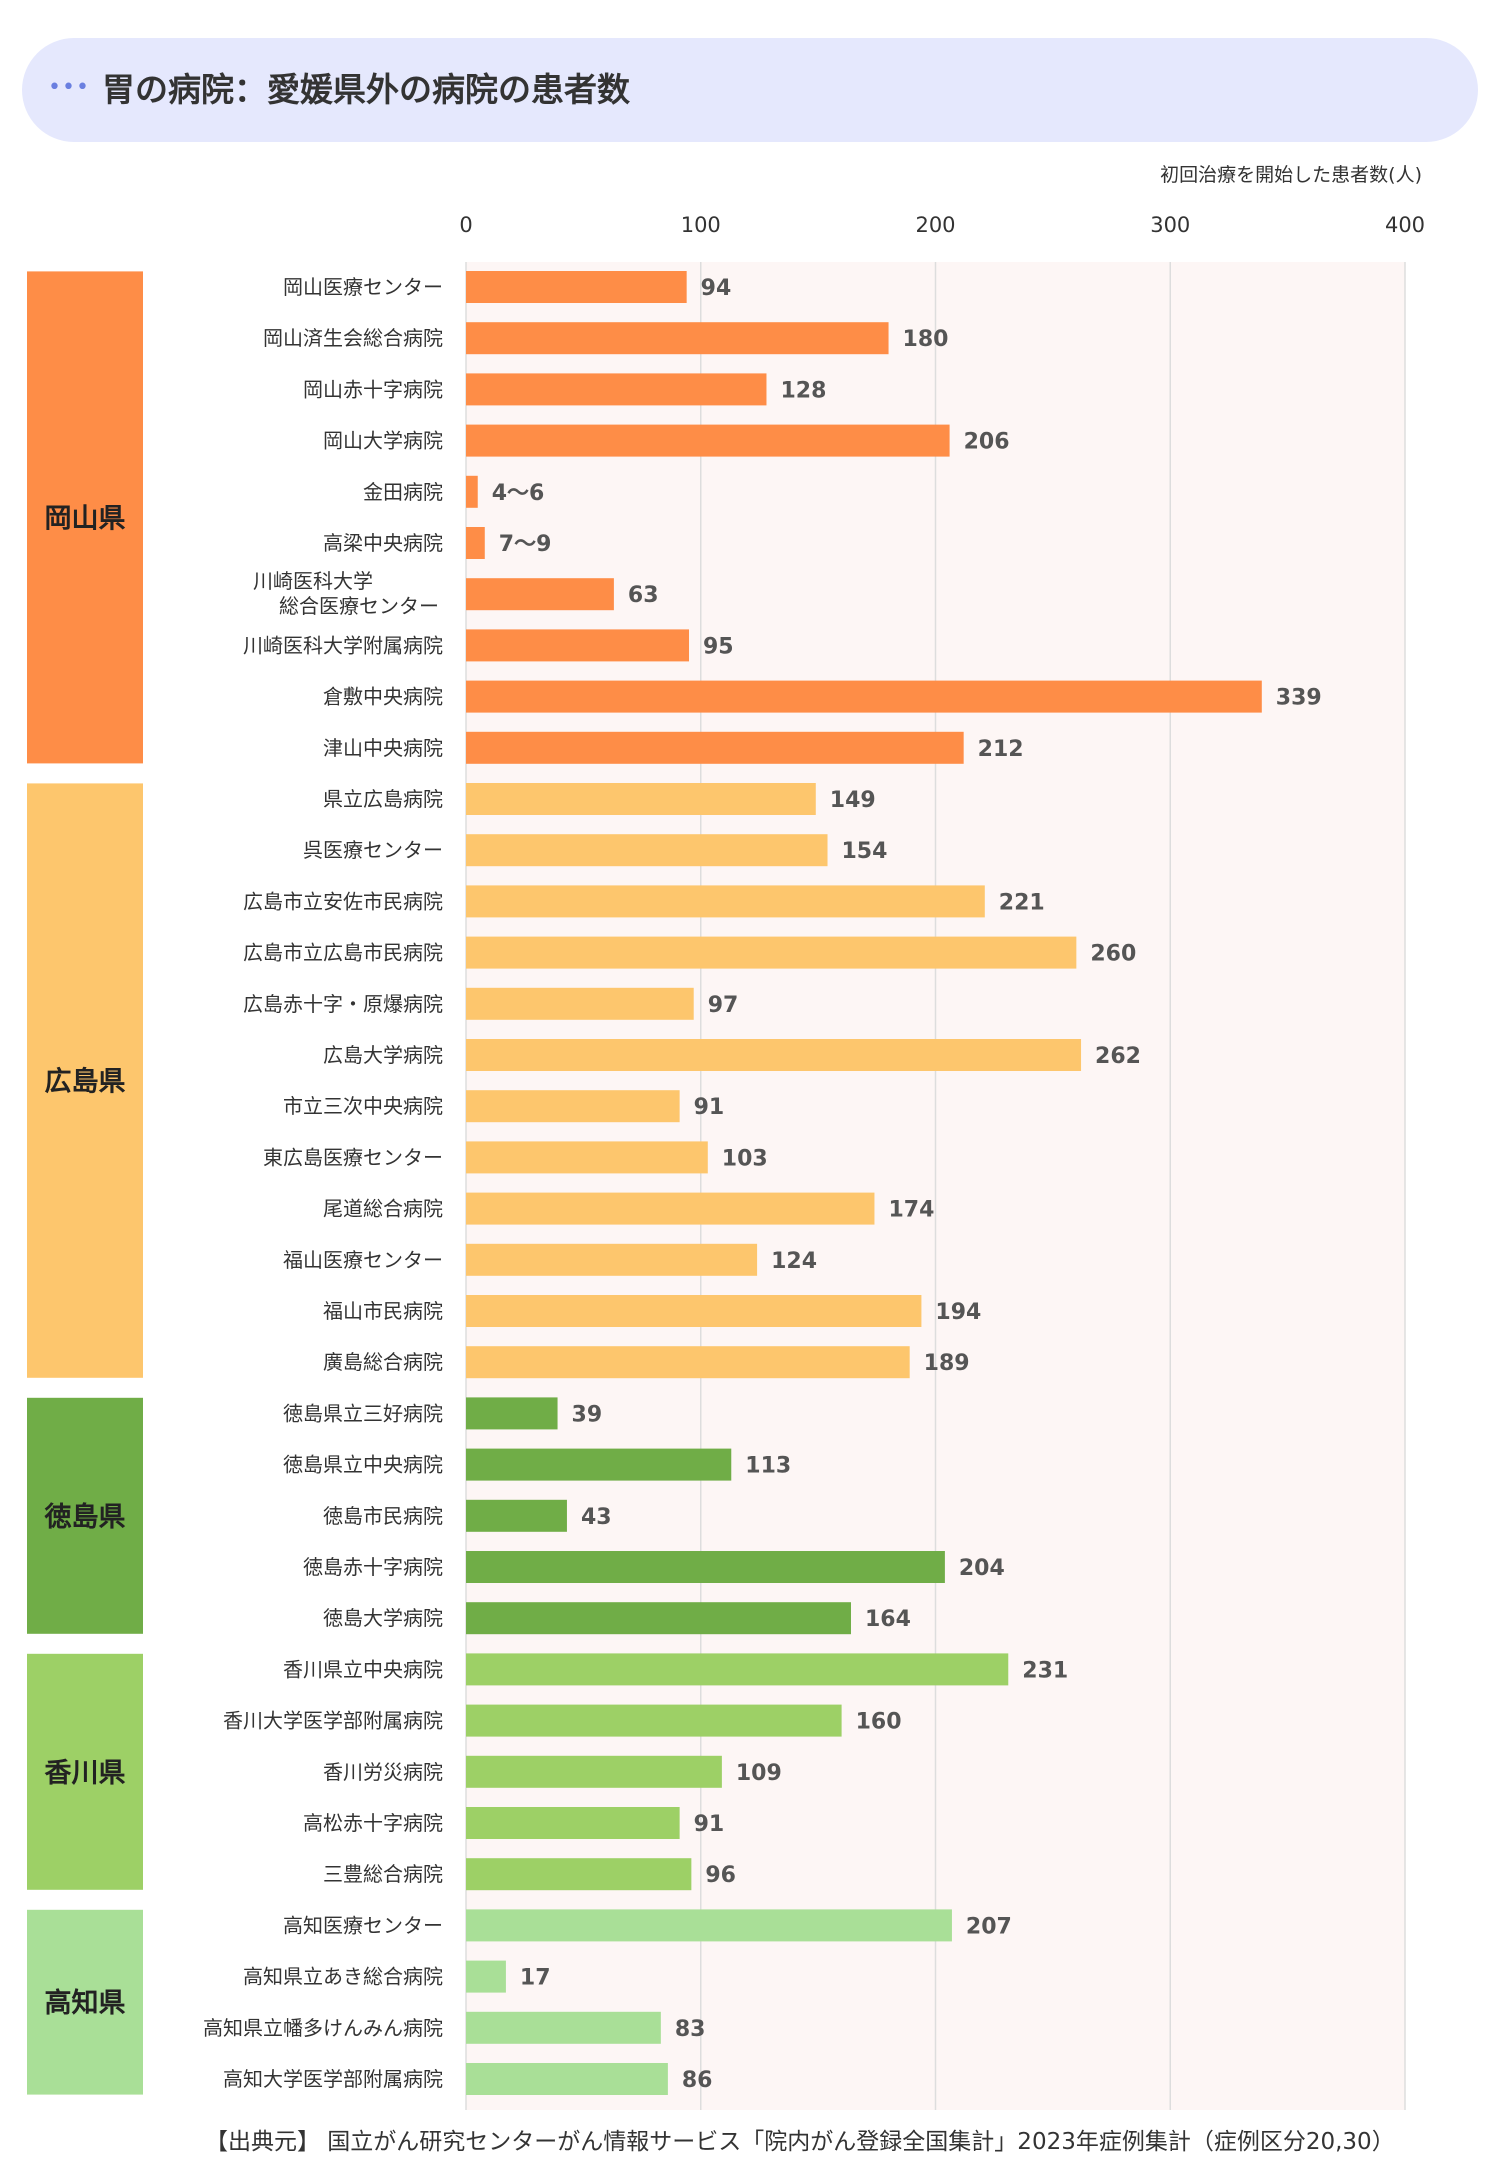 The image size is (1500, 2160). Describe the element at coordinates (803, 390) in the screenshot. I see `data-label: 128` at that location.